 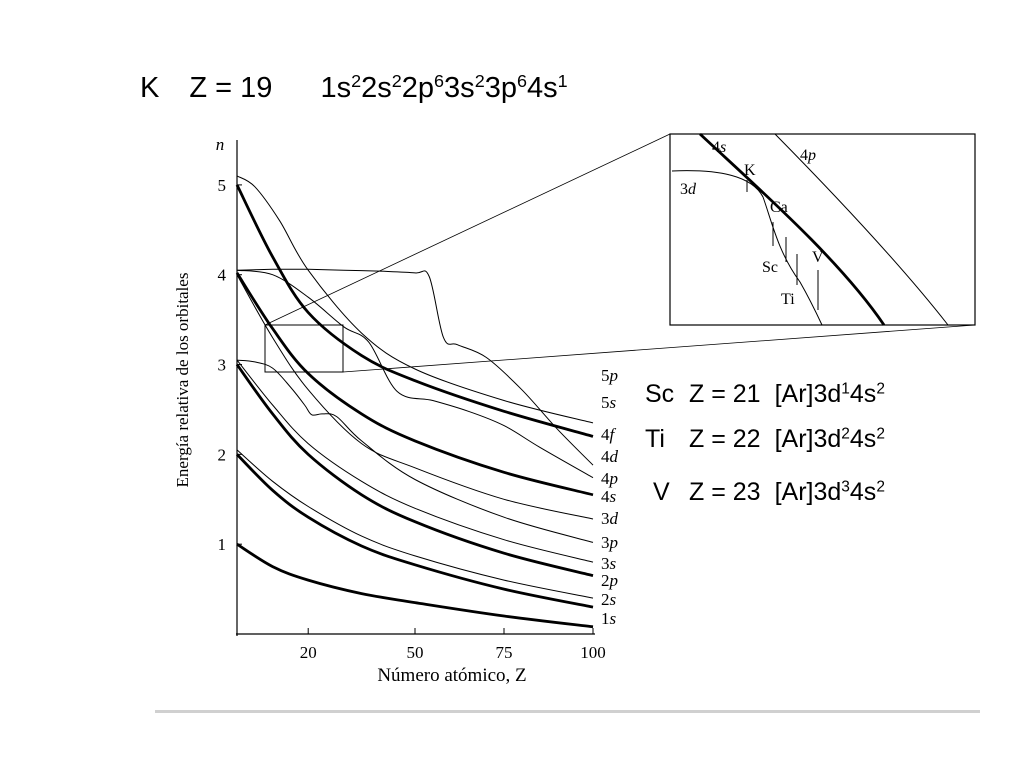 What do you see at coordinates (451, 675) in the screenshot?
I see `x-axis-label: Número atómico, Z` at bounding box center [451, 675].